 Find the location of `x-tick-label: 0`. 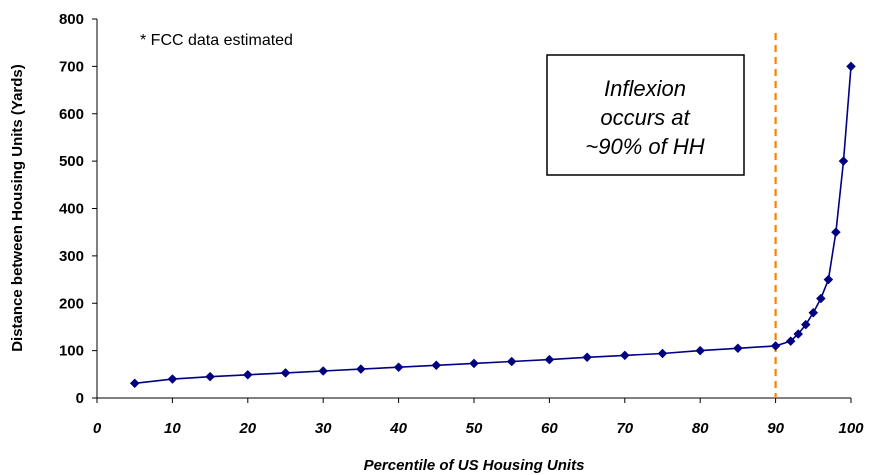

x-tick-label: 0 is located at coordinates (97, 428).